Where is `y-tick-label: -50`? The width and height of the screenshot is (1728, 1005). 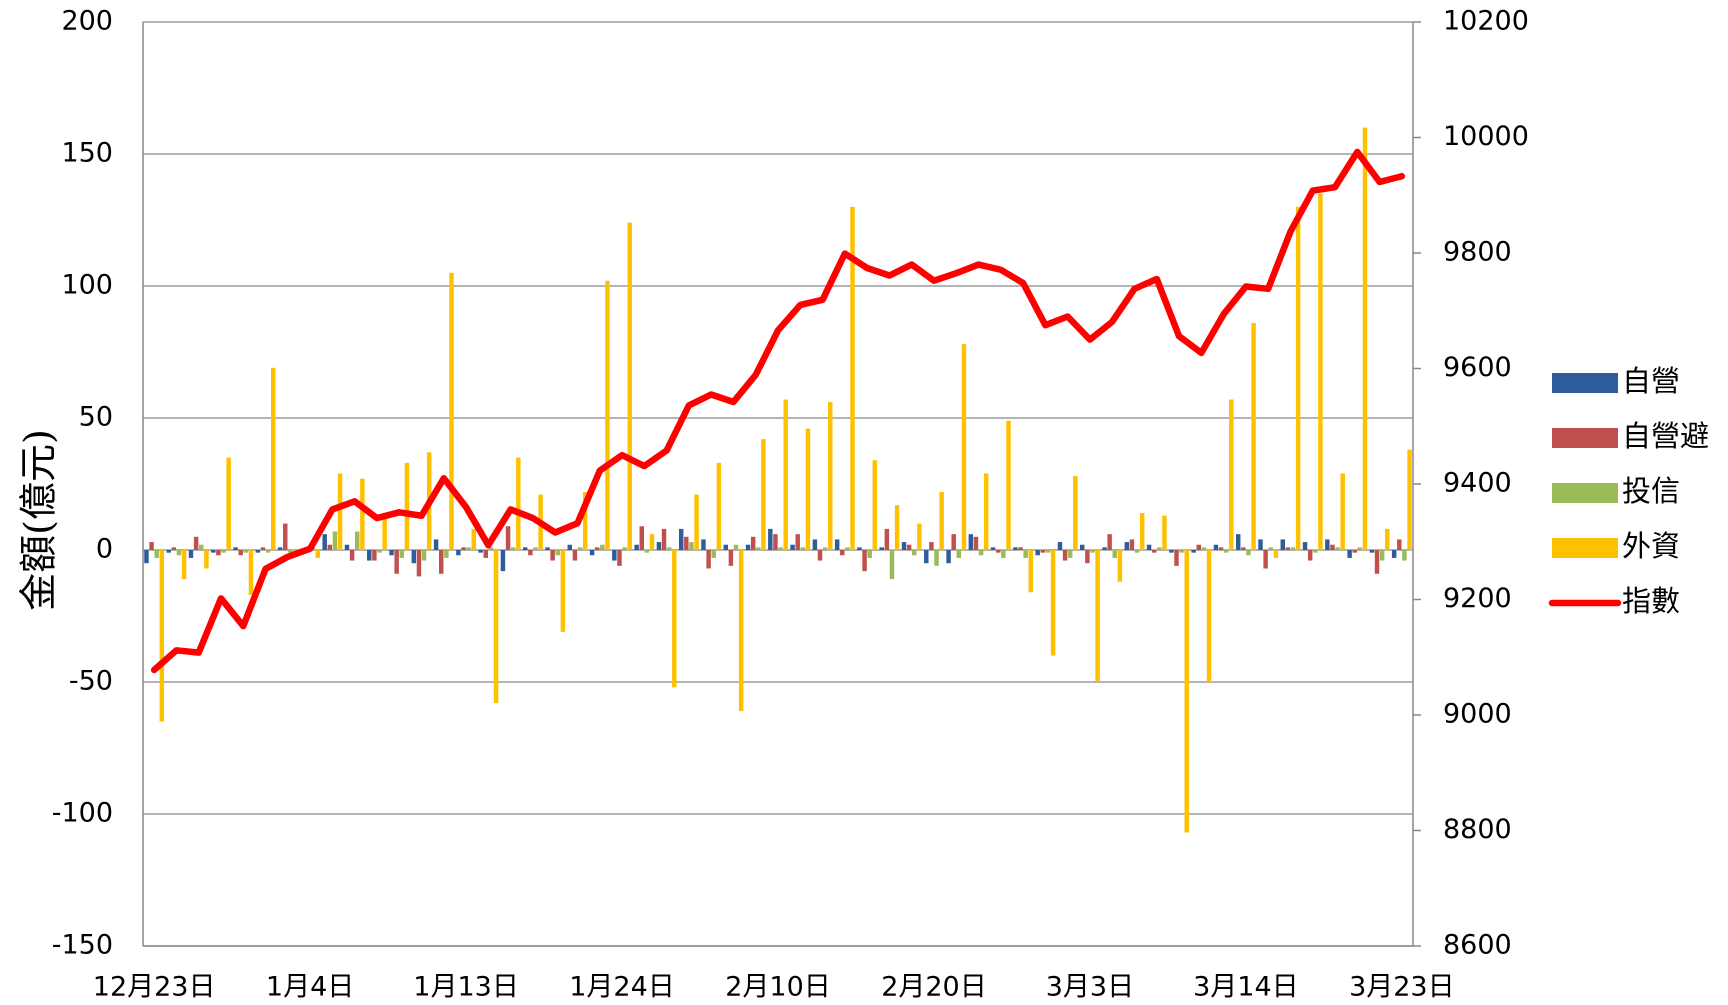 y-tick-label: -50 is located at coordinates (91, 681).